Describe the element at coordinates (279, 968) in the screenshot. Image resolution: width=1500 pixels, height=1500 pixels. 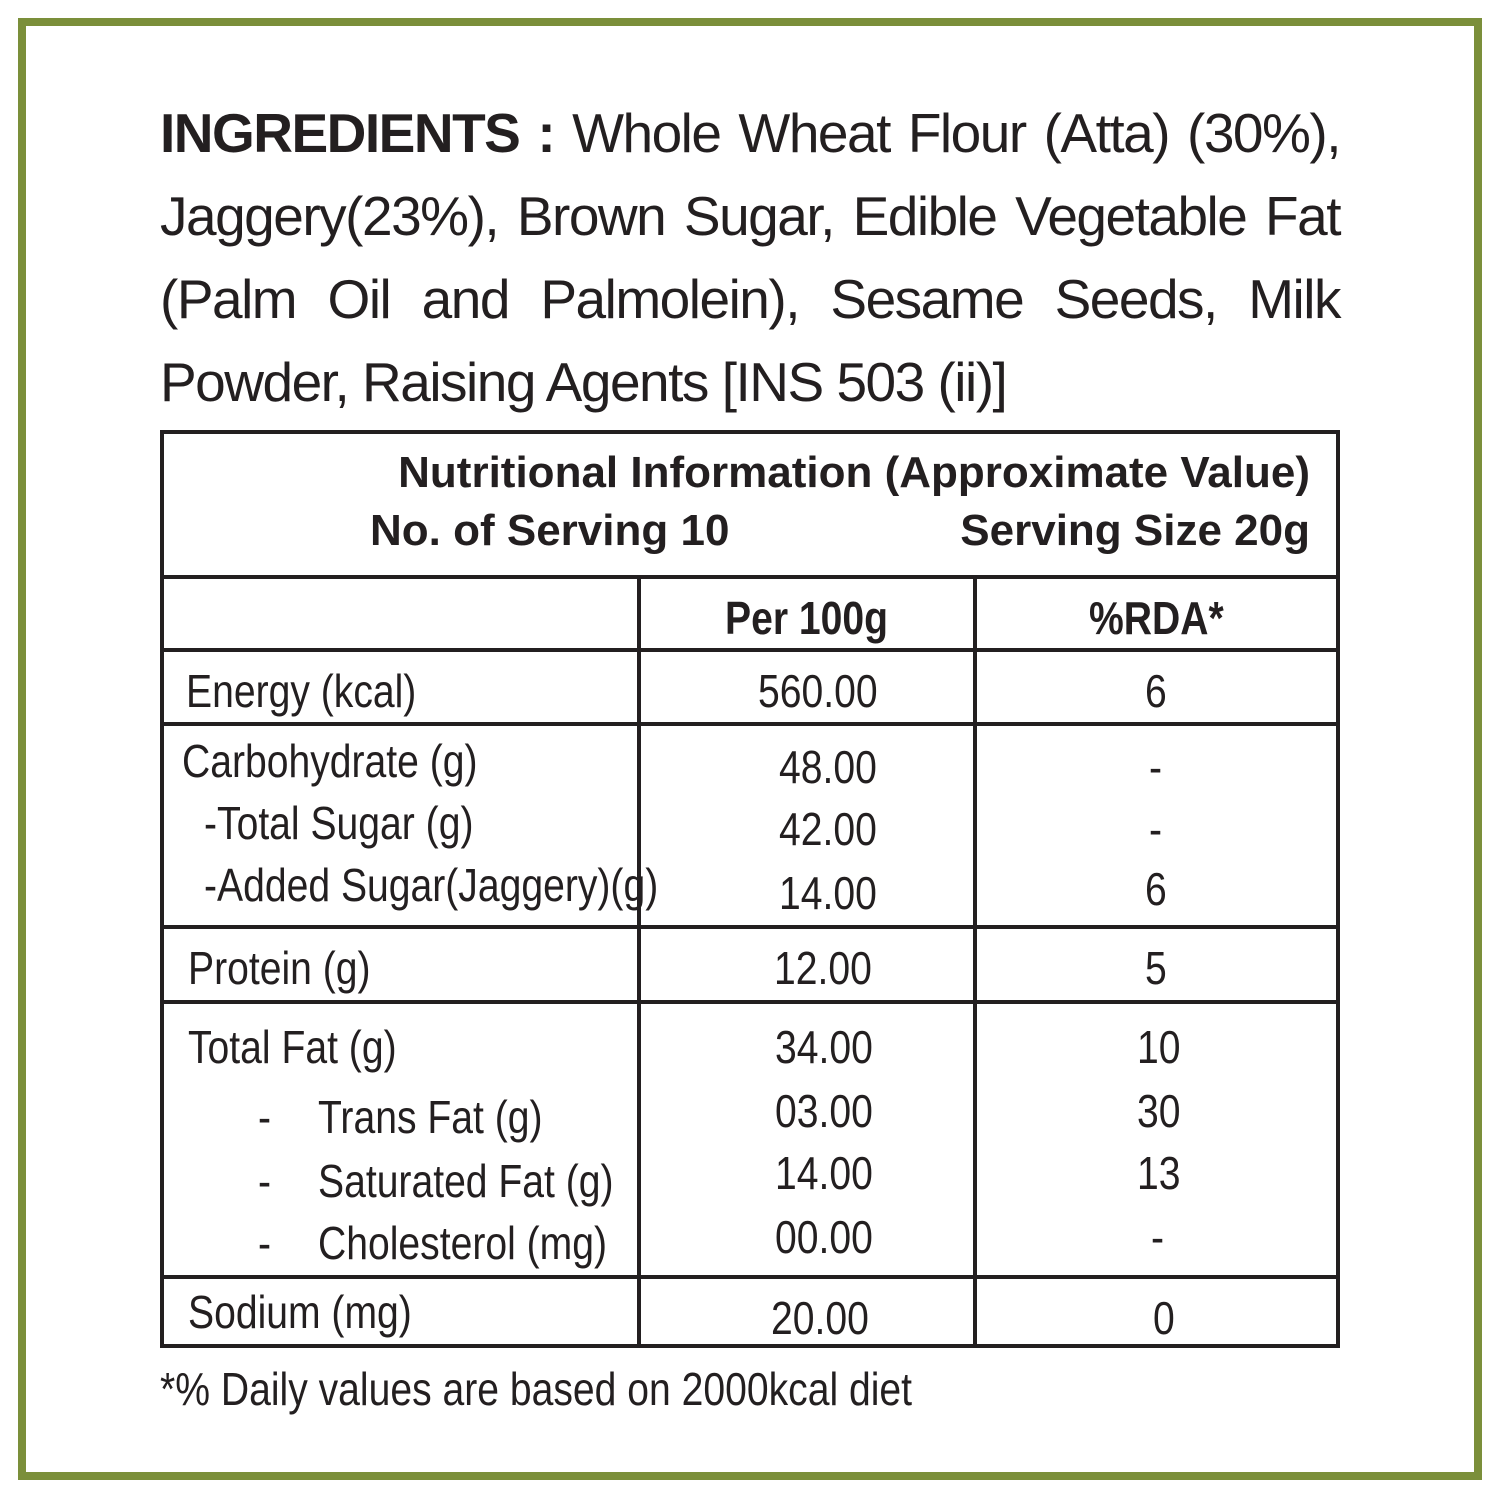
I see `nutrient-name: Protein (g)` at that location.